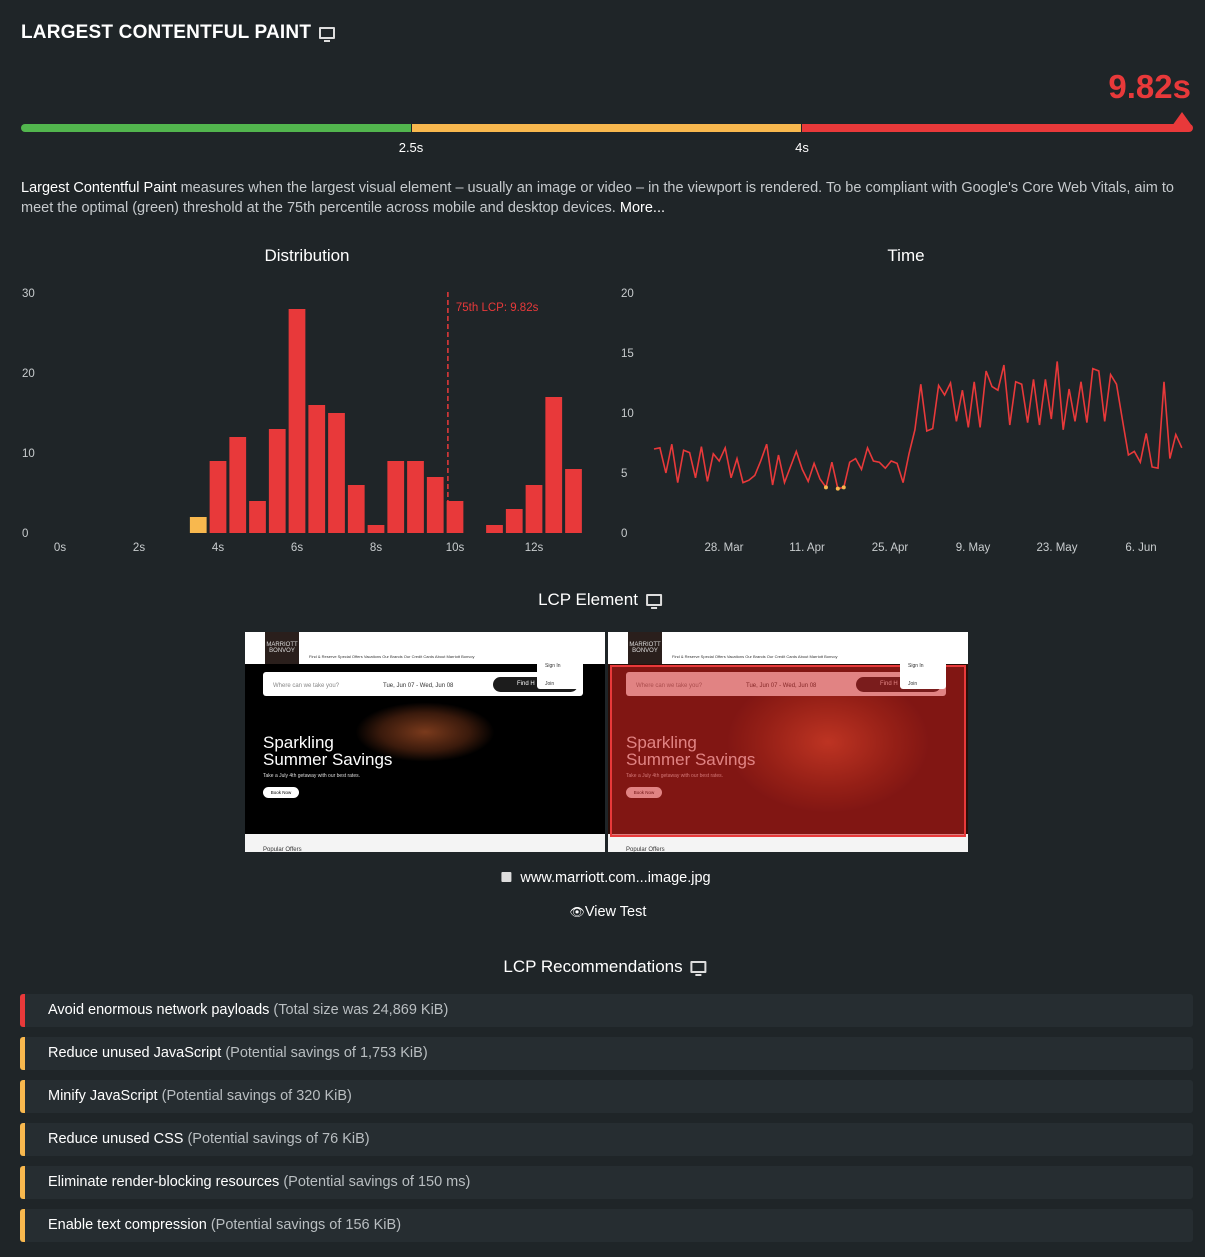 The width and height of the screenshot is (1205, 1257). What do you see at coordinates (116, 1139) in the screenshot?
I see `recommendation-name: Reduce unused CSS` at bounding box center [116, 1139].